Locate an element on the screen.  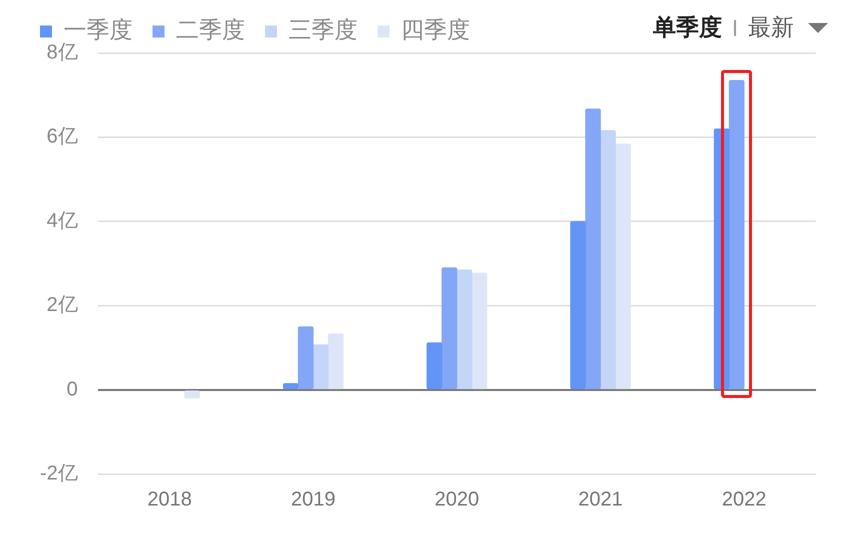
y-tick-label: 2亿 is located at coordinates (62, 305).